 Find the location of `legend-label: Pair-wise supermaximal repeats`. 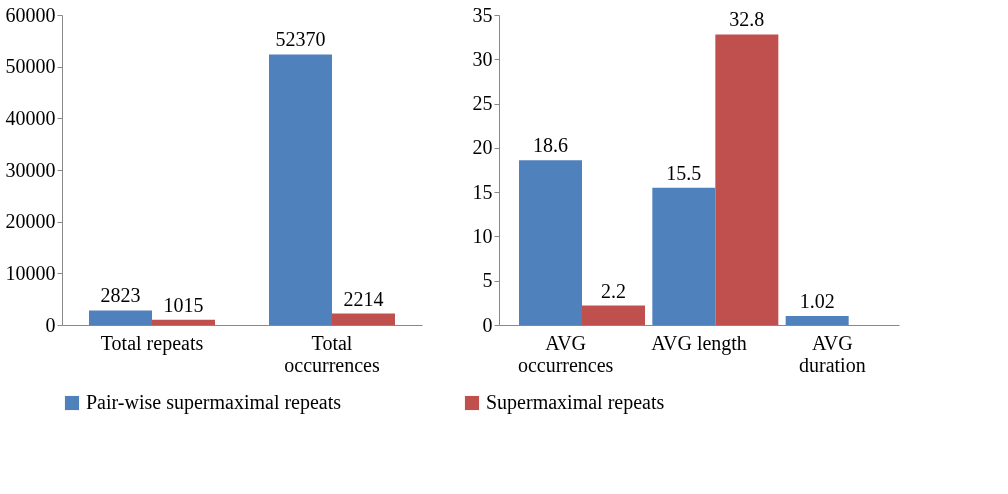

legend-label: Pair-wise supermaximal repeats is located at coordinates (214, 402).